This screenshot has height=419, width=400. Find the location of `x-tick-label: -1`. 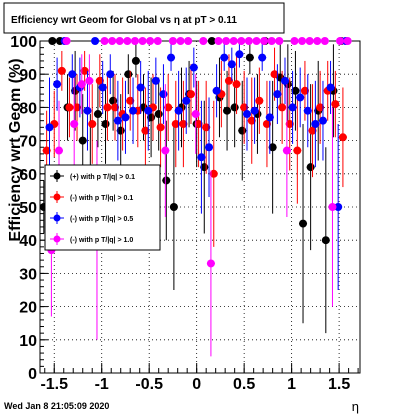

x-tick-label: -1 is located at coordinates (102, 384).